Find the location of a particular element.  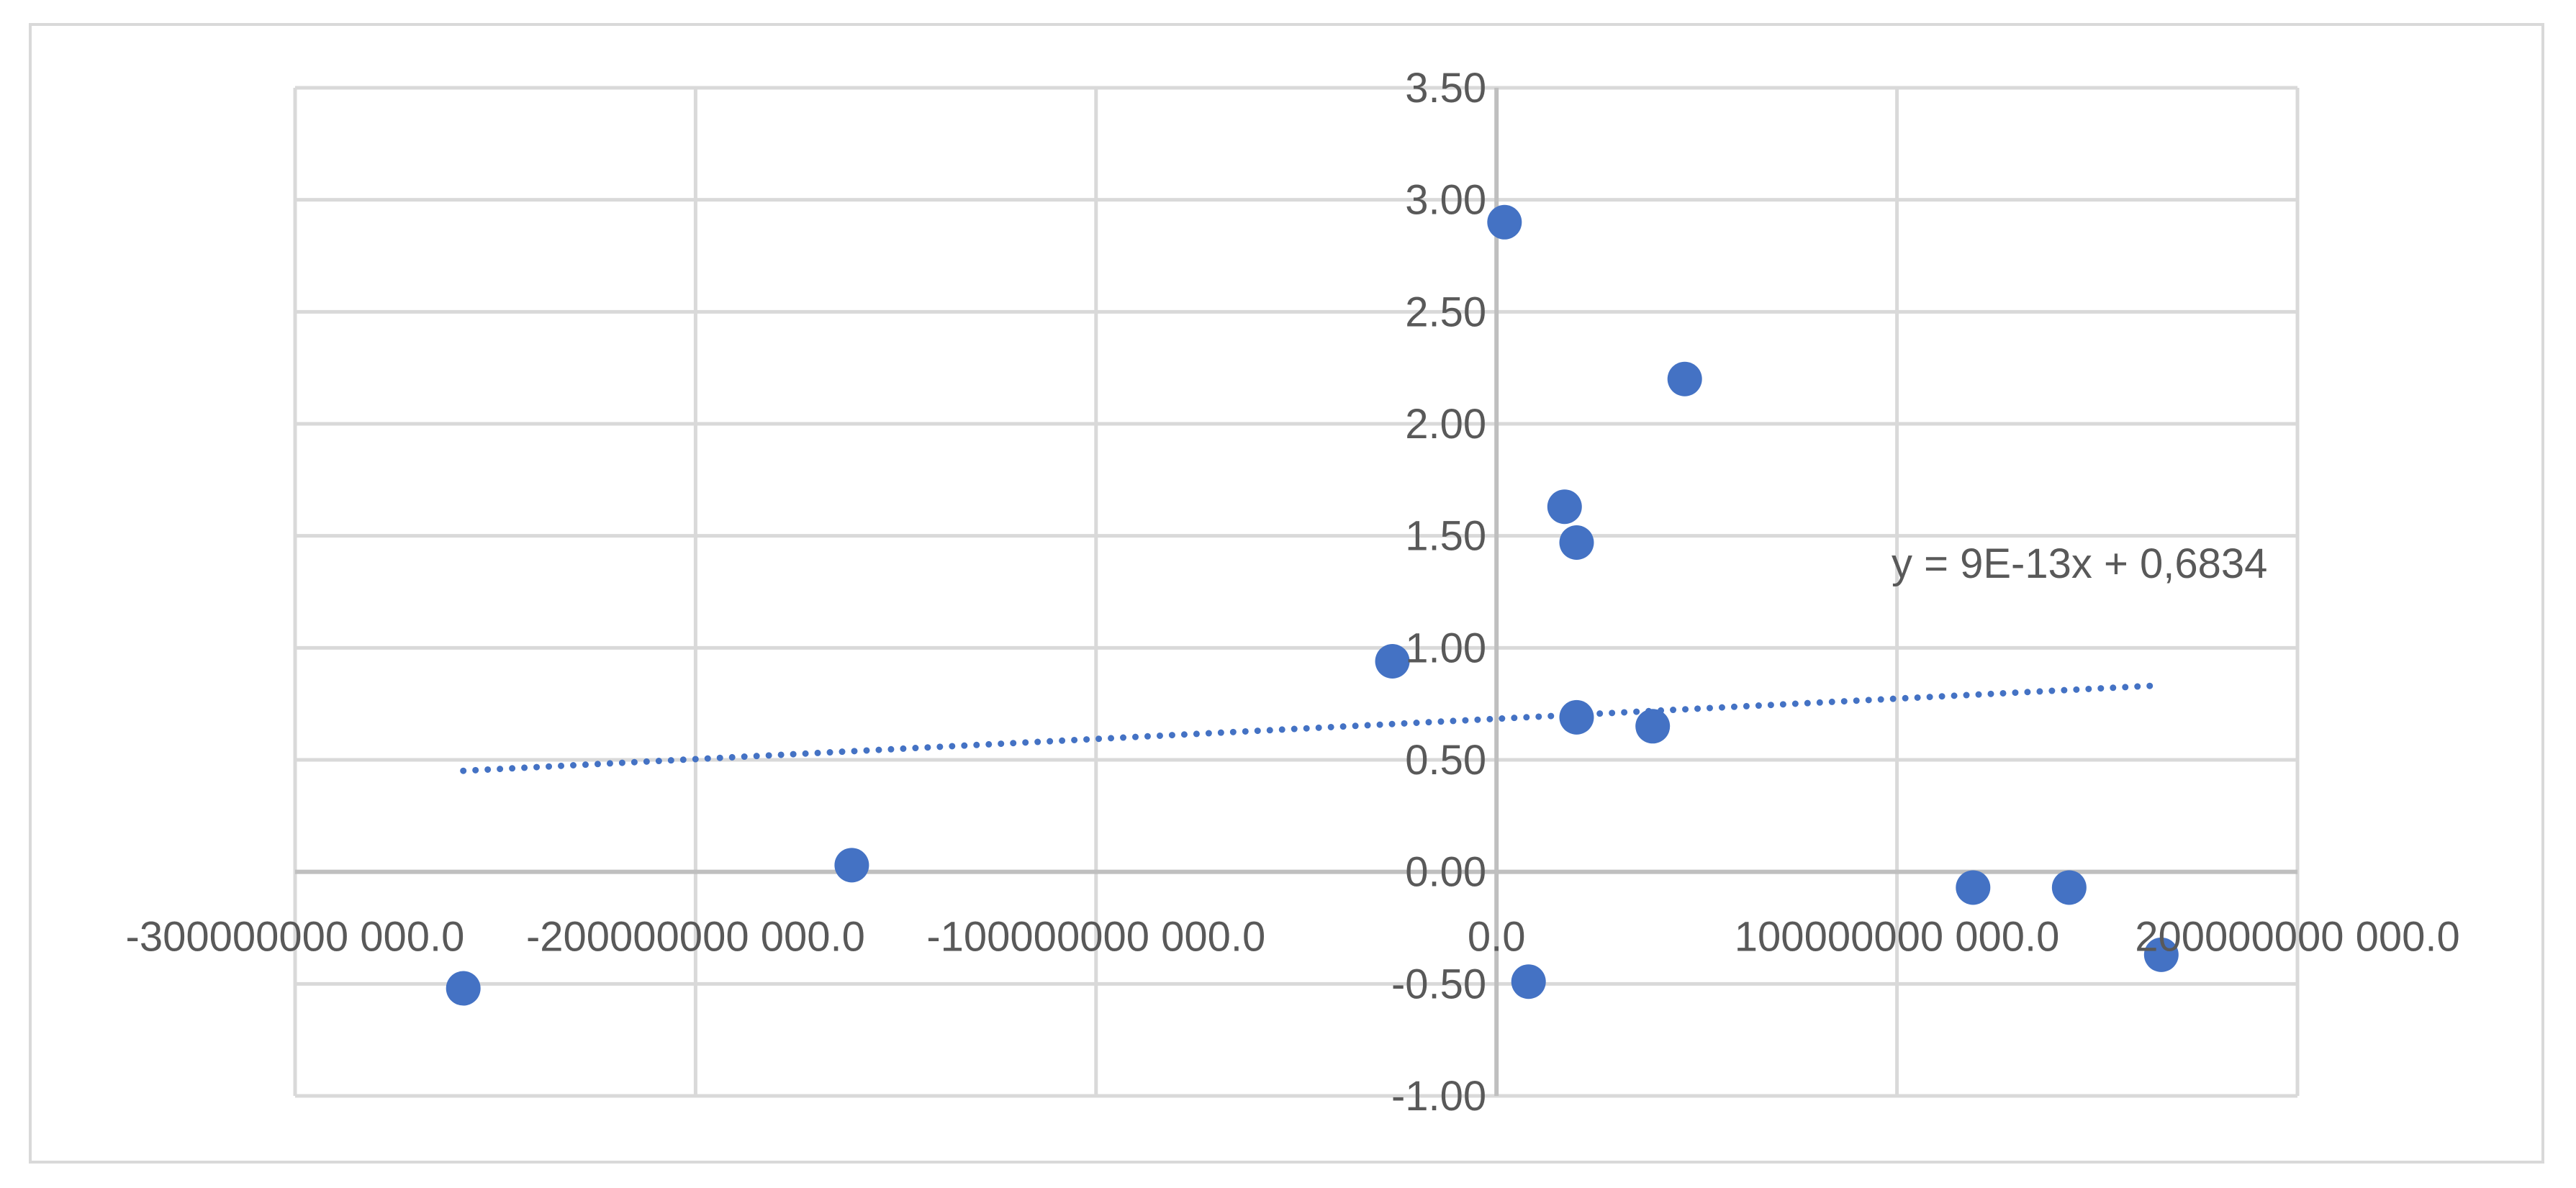

x-tick-label: -200000000 000.0 is located at coordinates (695, 937).